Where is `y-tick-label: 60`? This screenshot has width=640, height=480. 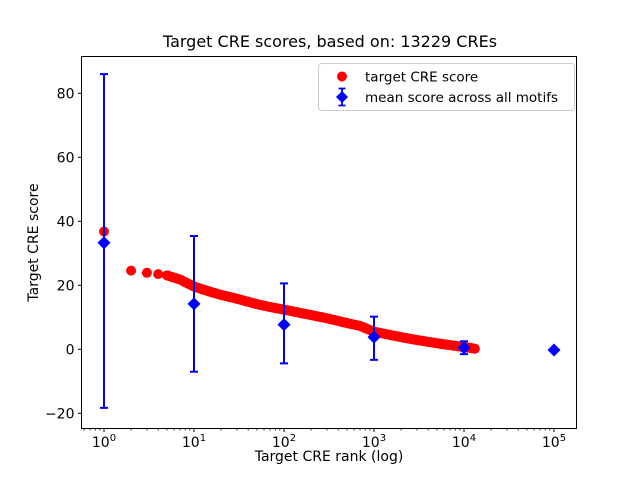 y-tick-label: 60 is located at coordinates (66, 158).